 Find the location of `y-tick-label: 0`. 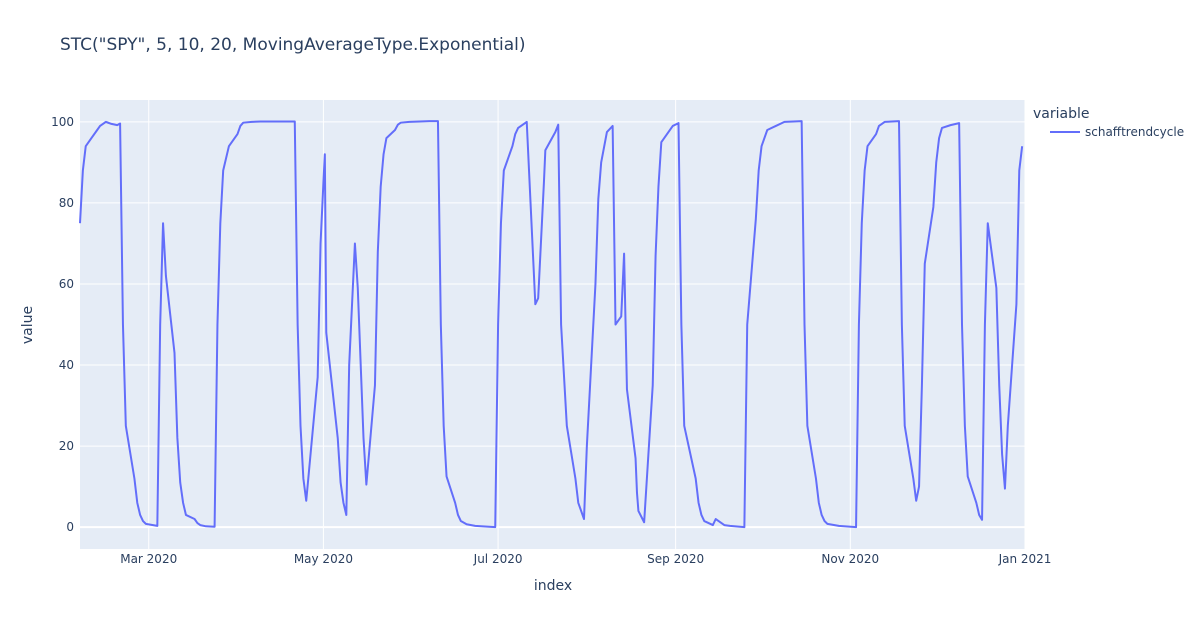

y-tick-label: 0 is located at coordinates (70, 527).